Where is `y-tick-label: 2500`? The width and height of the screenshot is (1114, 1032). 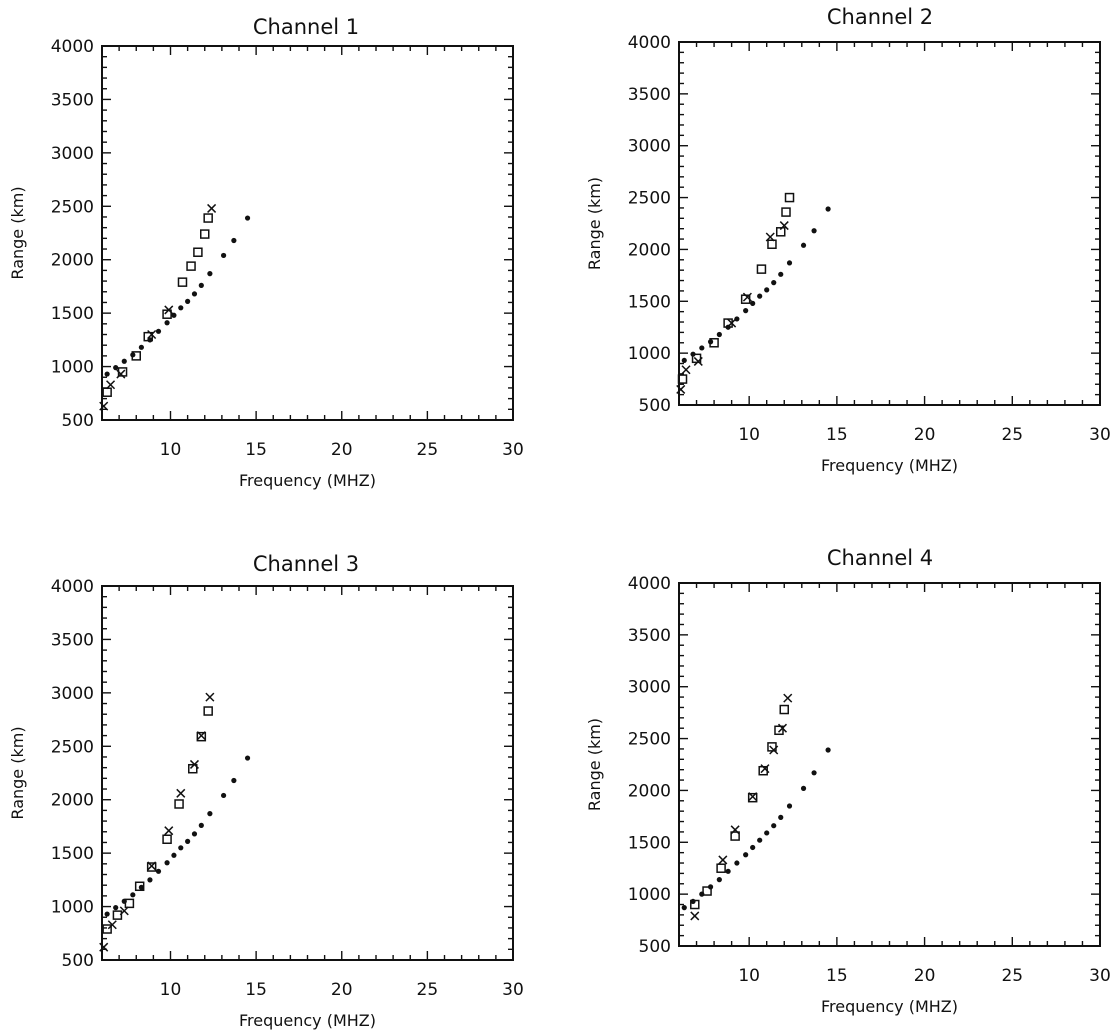 y-tick-label: 2500 is located at coordinates (72, 747).